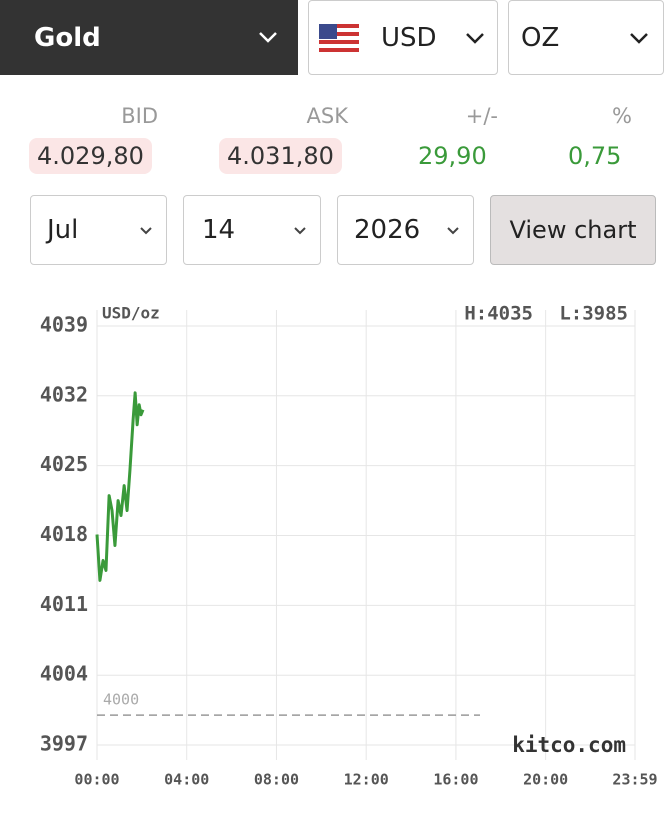 The image size is (668, 816). I want to click on year-select: 2026, so click(405, 230).